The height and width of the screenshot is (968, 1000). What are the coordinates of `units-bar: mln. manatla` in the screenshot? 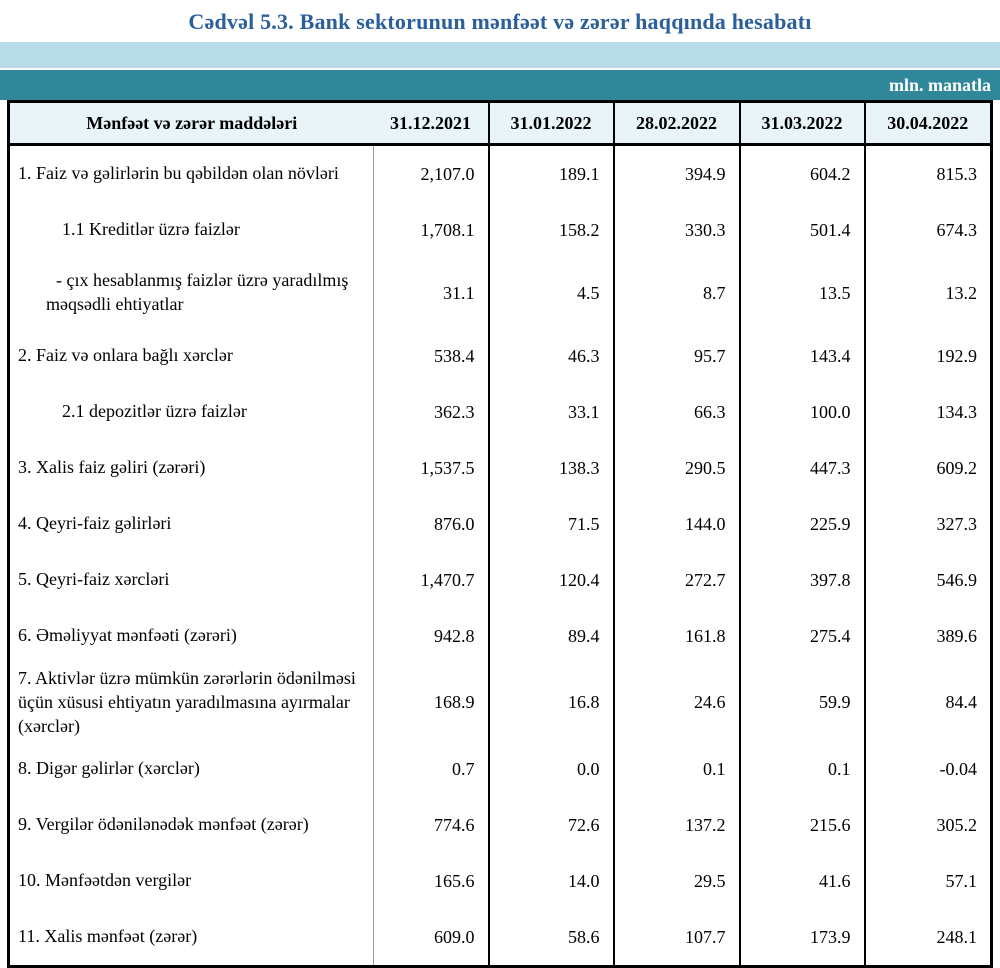 It's located at (500, 85).